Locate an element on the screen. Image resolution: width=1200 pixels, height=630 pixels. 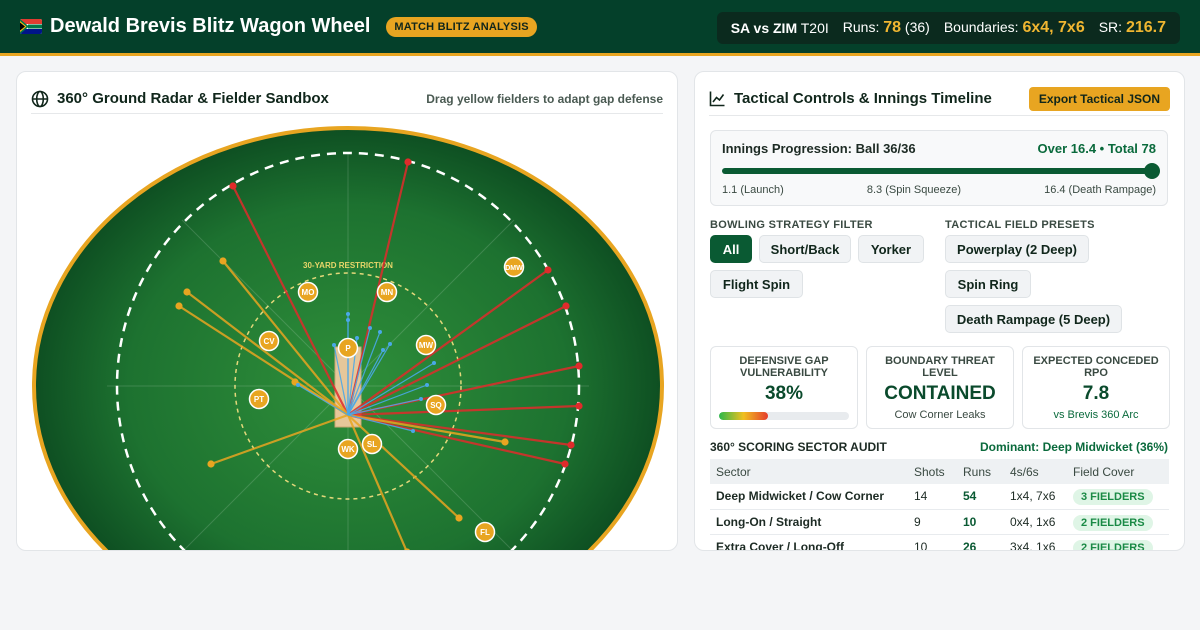
vulnerability-bar-fill is located at coordinates (744, 416).